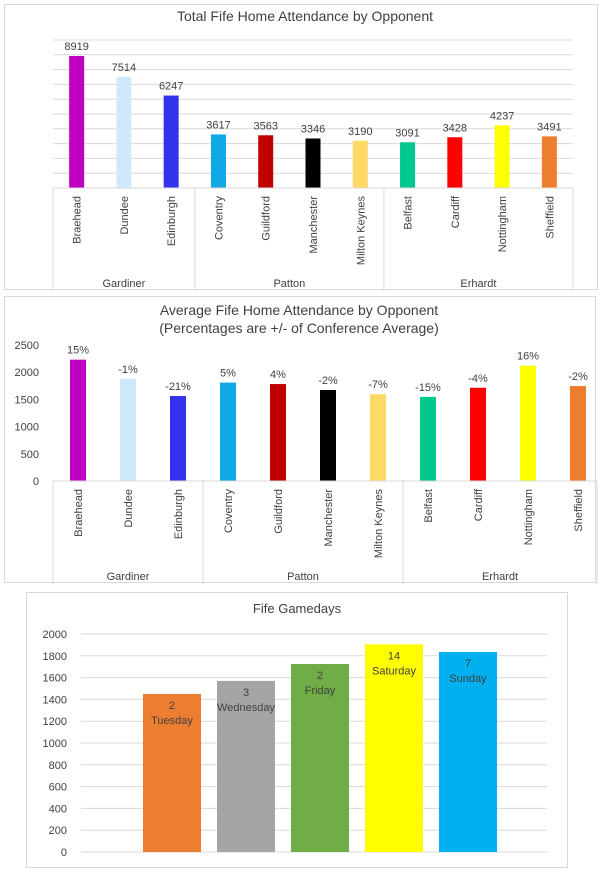 Image resolution: width=606 pixels, height=874 pixels. I want to click on group-label: Patton, so click(303, 577).